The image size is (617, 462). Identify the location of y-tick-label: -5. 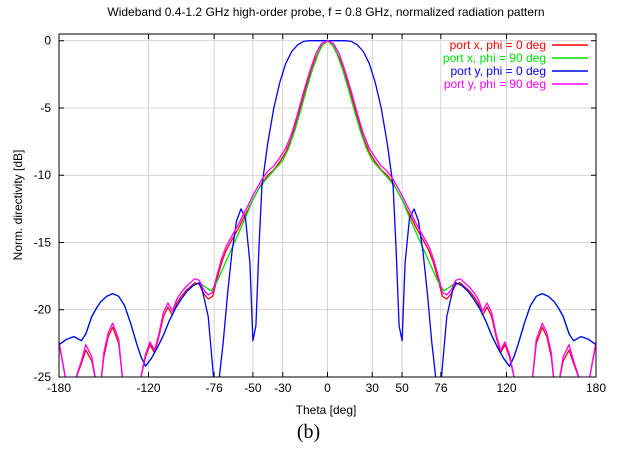
(45, 108).